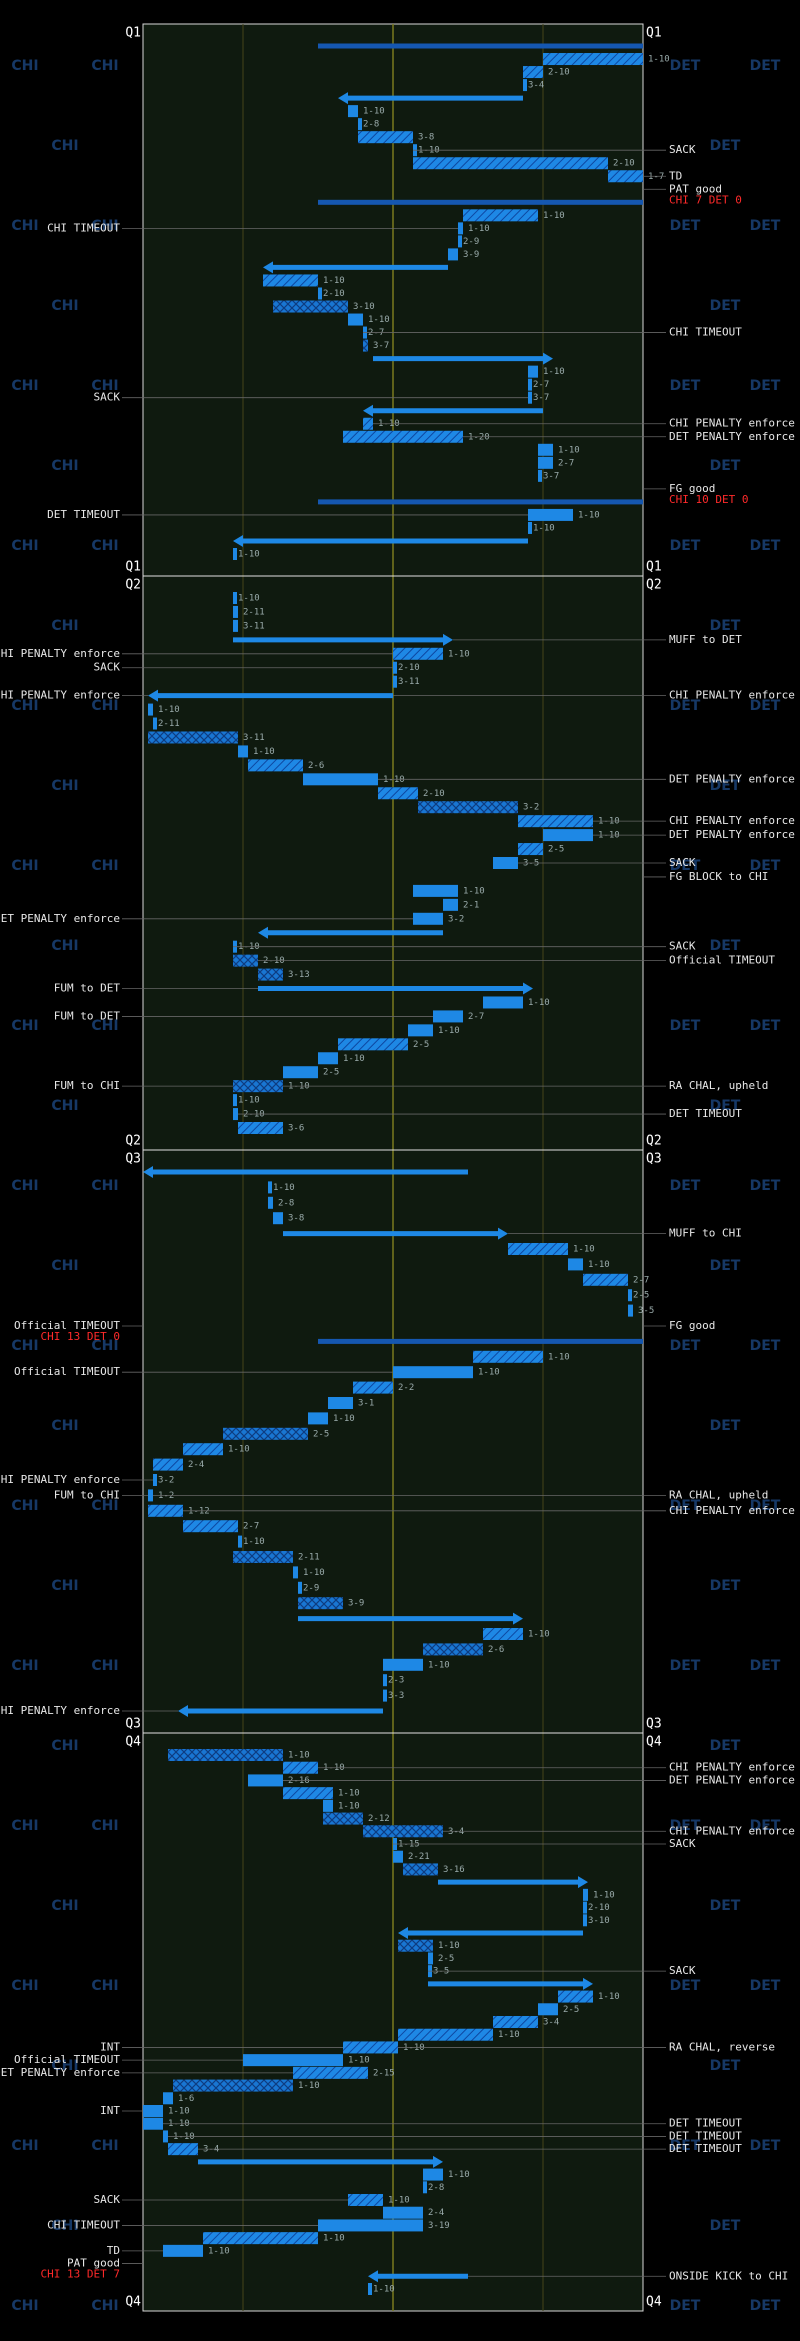 The width and height of the screenshot is (800, 2341). What do you see at coordinates (110, 2046) in the screenshot?
I see `note: INT` at bounding box center [110, 2046].